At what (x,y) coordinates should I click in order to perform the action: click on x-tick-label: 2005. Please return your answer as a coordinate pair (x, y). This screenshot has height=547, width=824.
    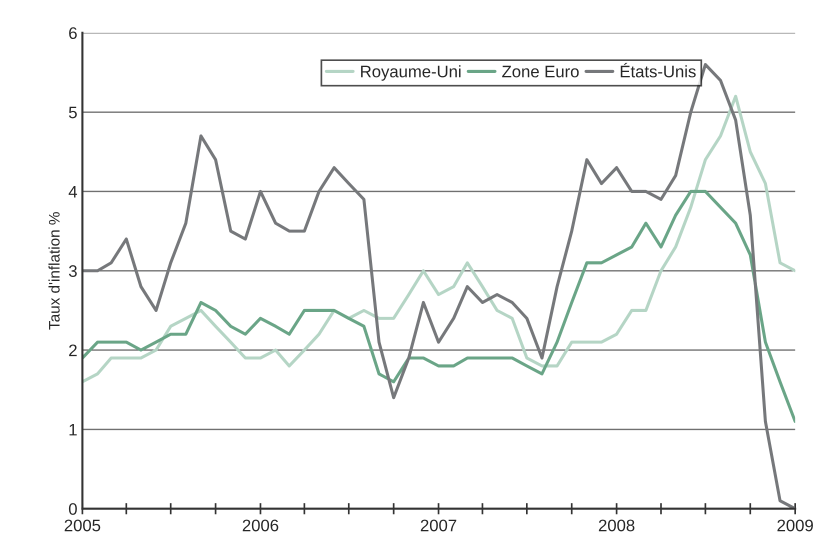
    Looking at the image, I should click on (82, 526).